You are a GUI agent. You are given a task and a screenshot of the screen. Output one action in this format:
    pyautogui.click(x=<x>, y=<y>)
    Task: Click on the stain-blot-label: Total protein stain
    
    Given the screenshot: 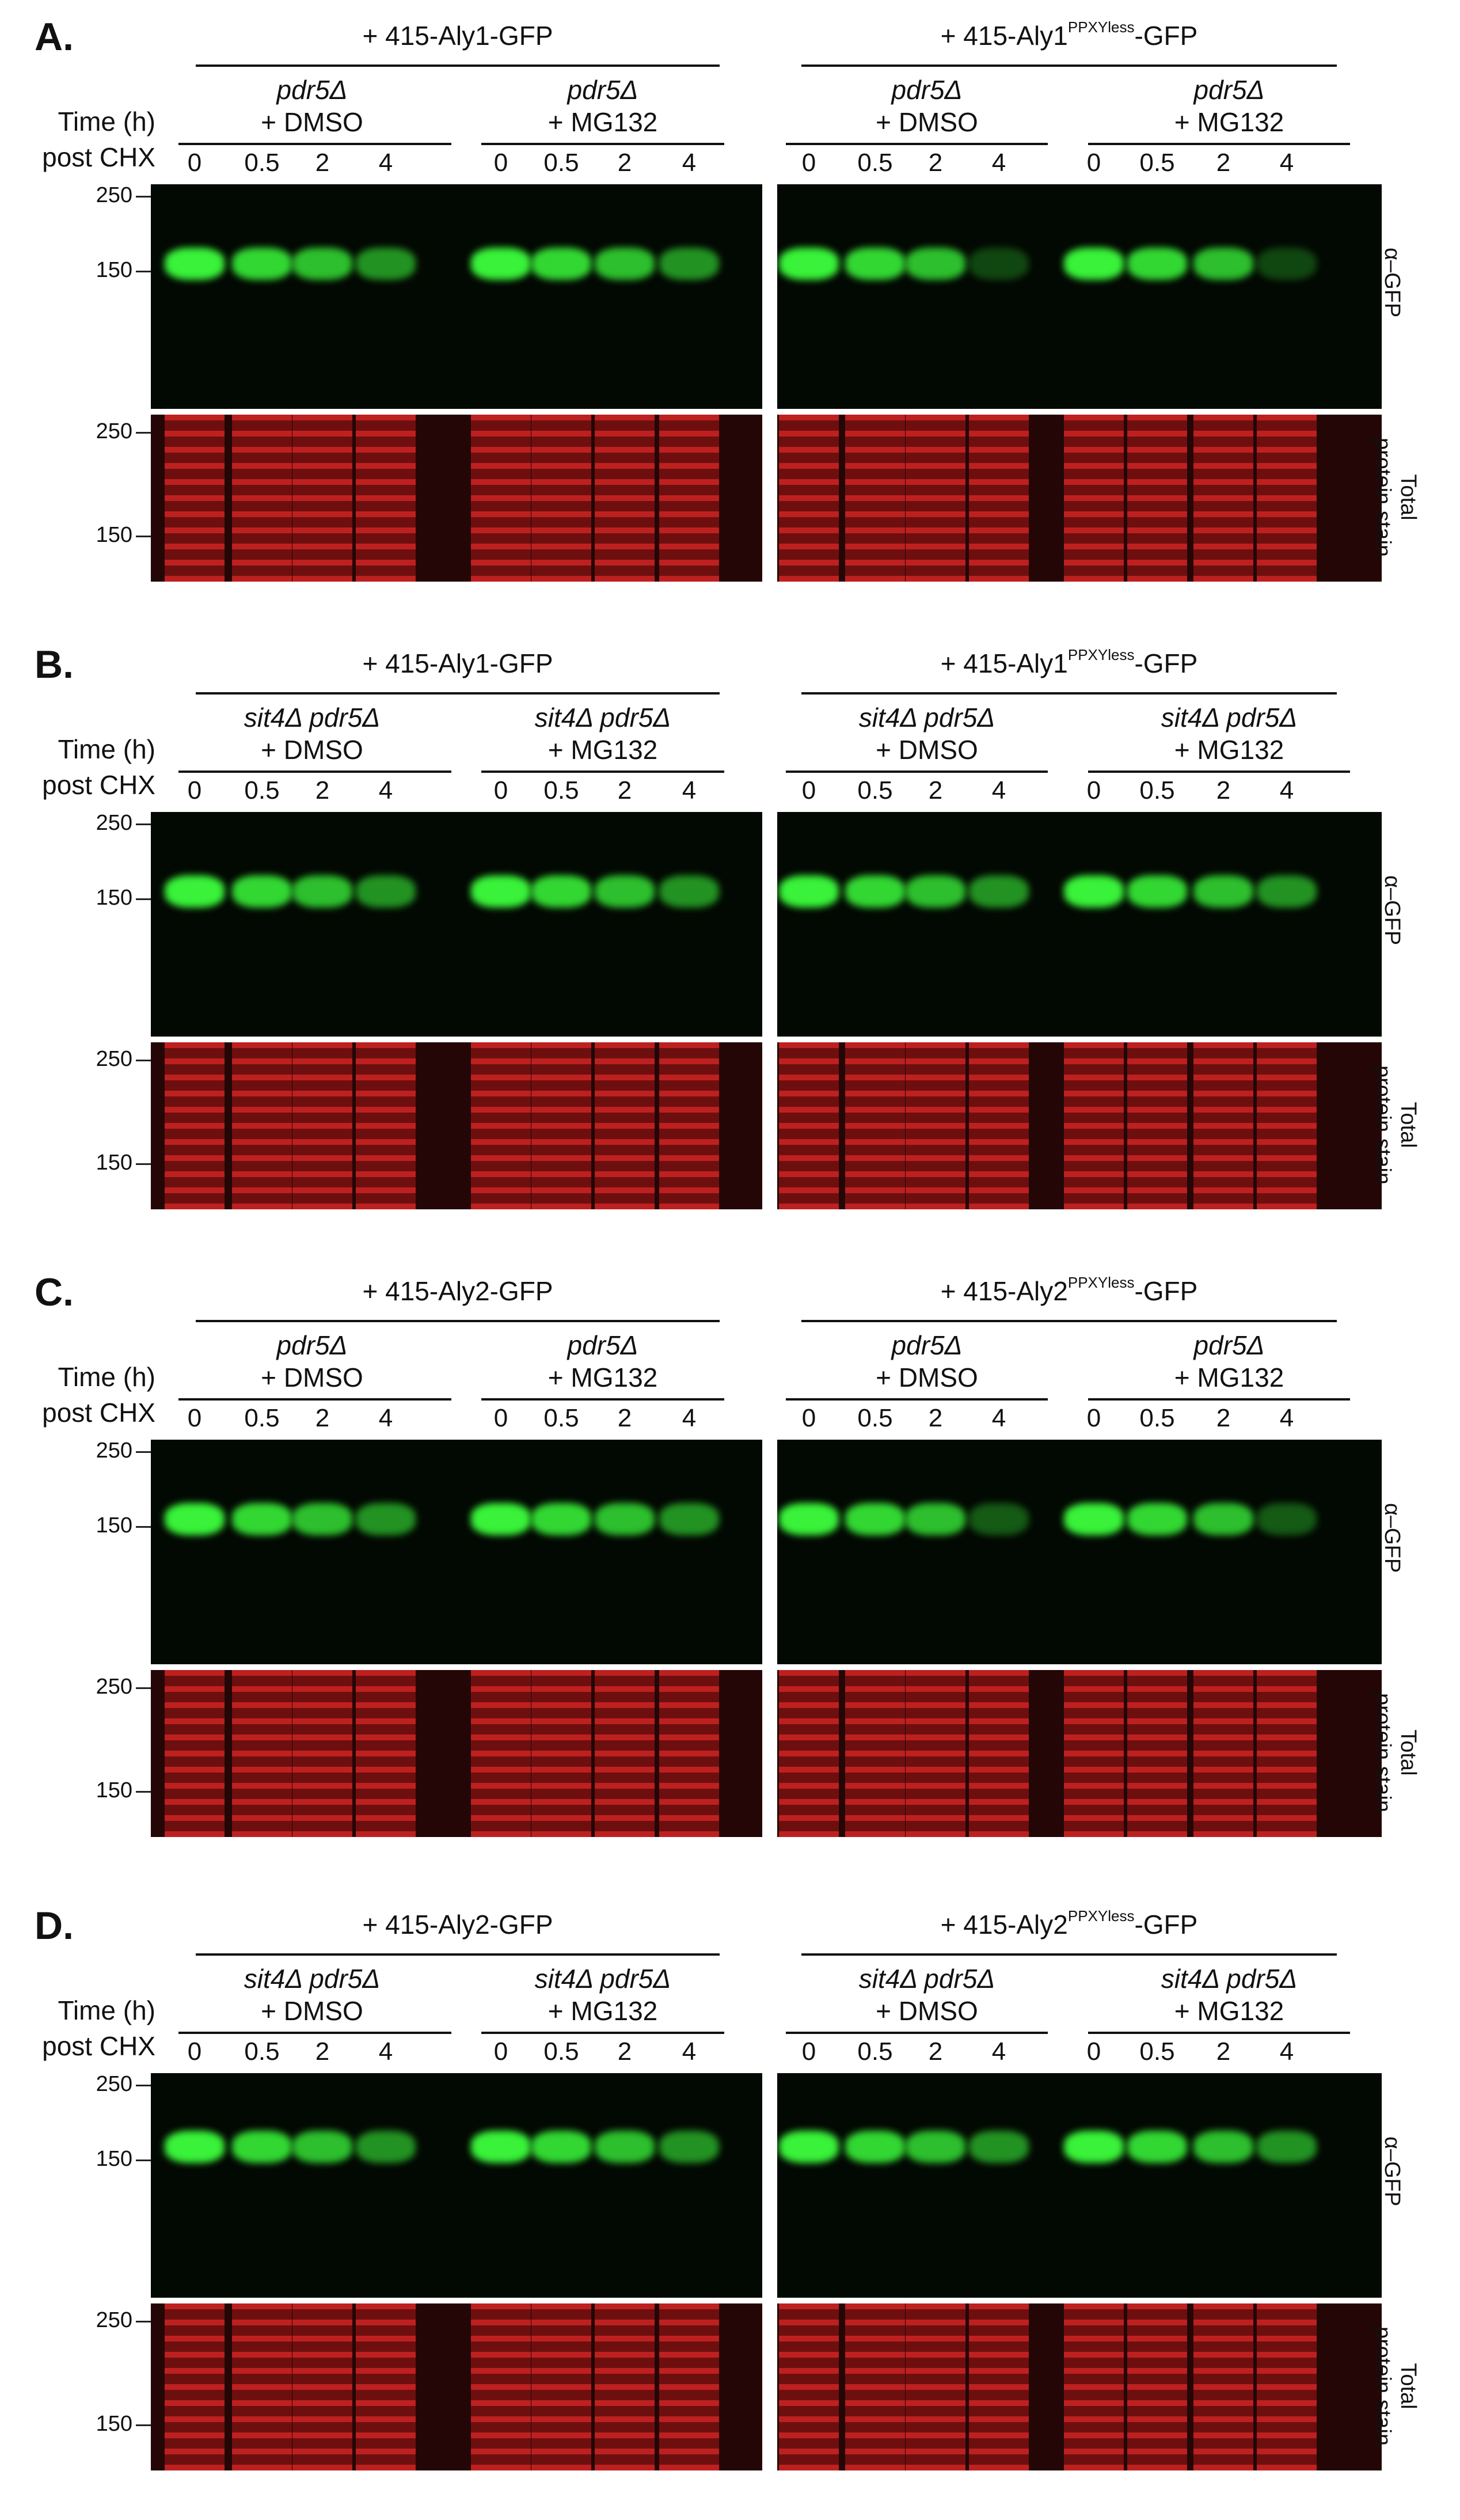 What is the action you would take?
    pyautogui.click(x=1395, y=1753)
    